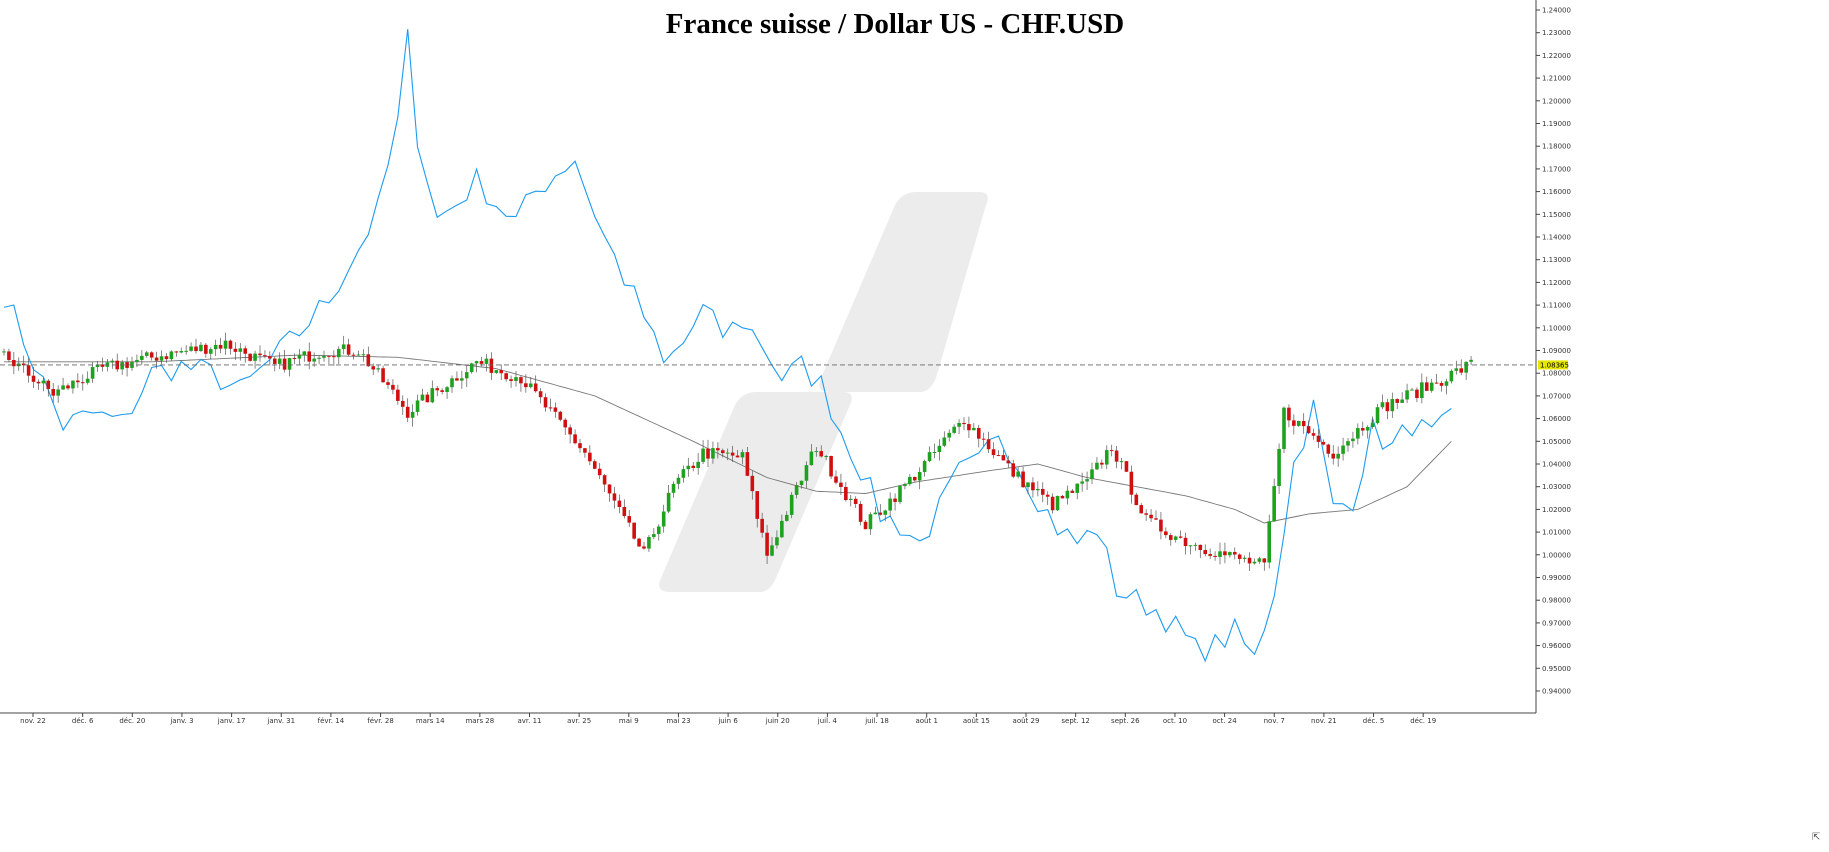  Describe the element at coordinates (1556, 487) in the screenshot. I see `y-tick-label: 1.03000` at that location.